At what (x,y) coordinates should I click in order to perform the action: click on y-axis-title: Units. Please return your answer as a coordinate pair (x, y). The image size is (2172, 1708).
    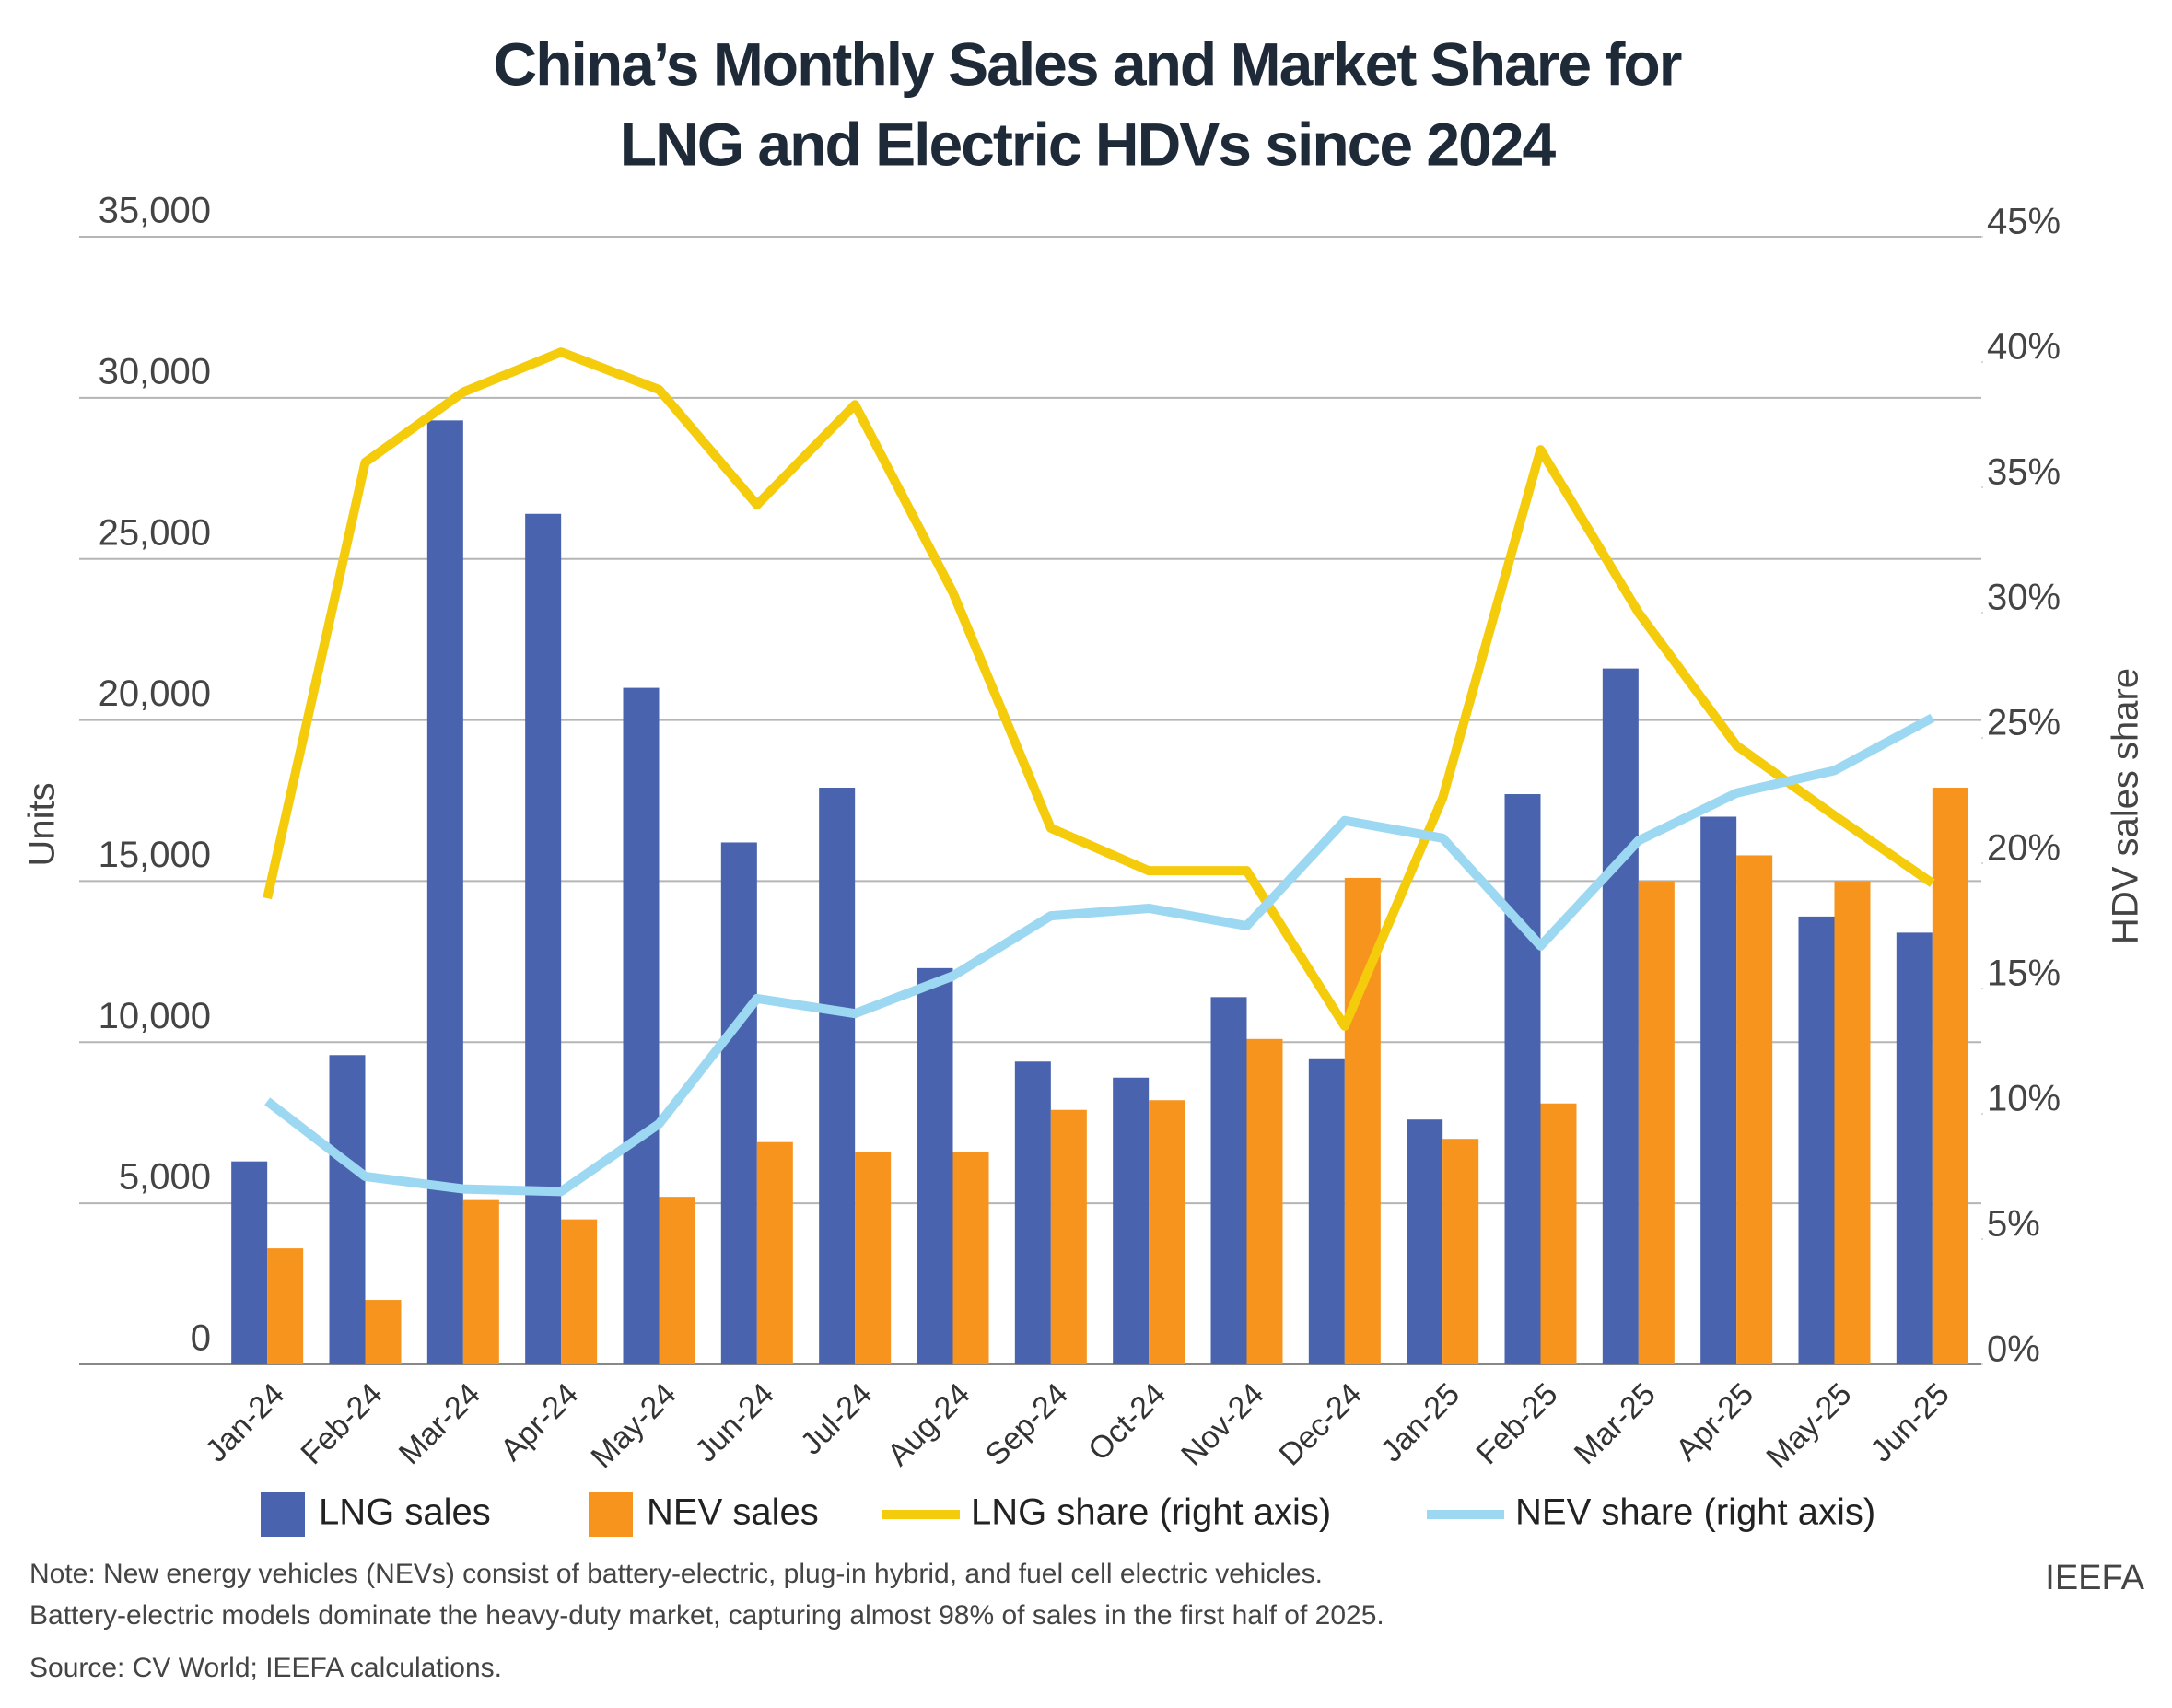
    Looking at the image, I should click on (43, 824).